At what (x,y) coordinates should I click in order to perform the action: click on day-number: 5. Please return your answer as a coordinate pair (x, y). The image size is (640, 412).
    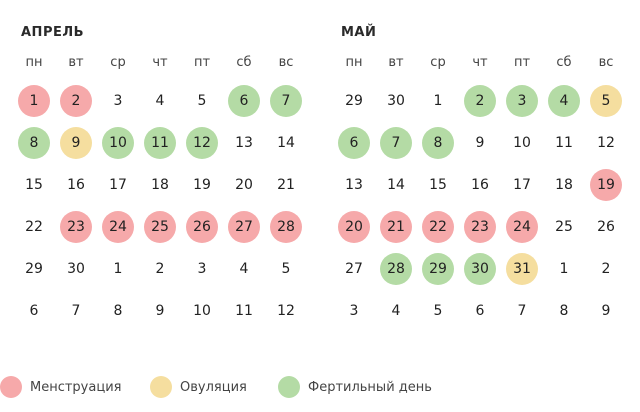
    Looking at the image, I should click on (202, 101).